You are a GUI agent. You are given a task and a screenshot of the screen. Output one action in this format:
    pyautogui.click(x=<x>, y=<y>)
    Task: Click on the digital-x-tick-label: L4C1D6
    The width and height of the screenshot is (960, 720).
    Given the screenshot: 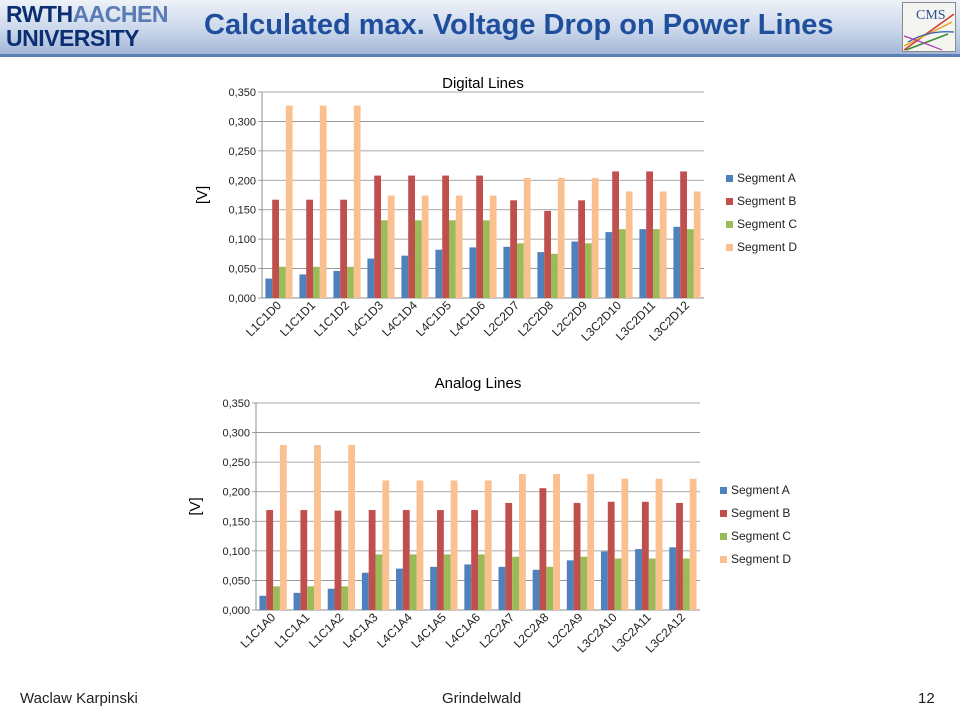 What is the action you would take?
    pyautogui.click(x=467, y=318)
    